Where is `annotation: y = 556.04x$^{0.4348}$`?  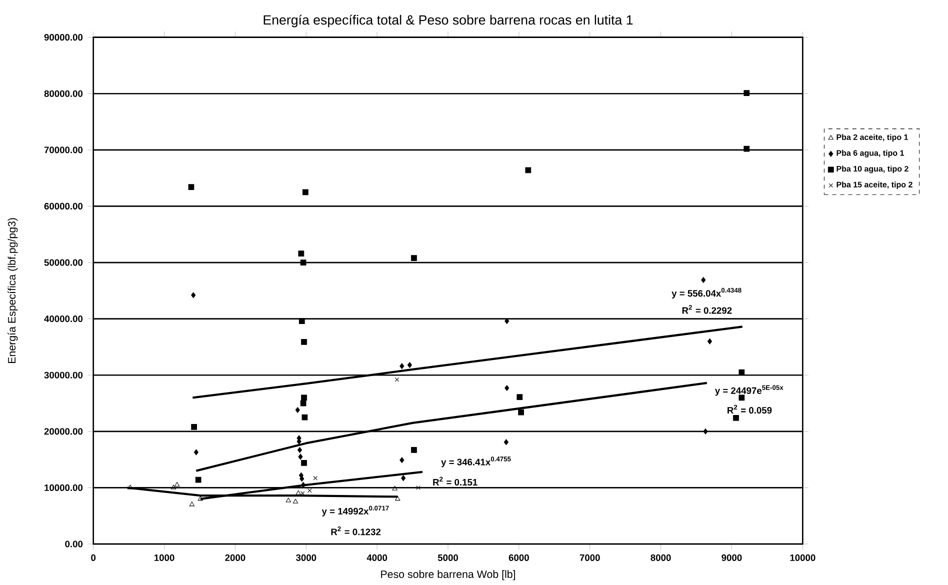
annotation: y = 556.04x$^{0.4348}$ is located at coordinates (707, 293).